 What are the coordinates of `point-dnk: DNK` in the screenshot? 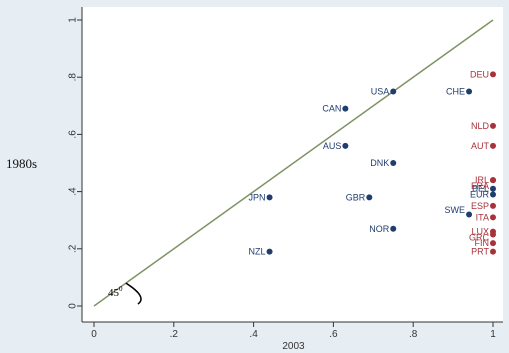 It's located at (383, 163).